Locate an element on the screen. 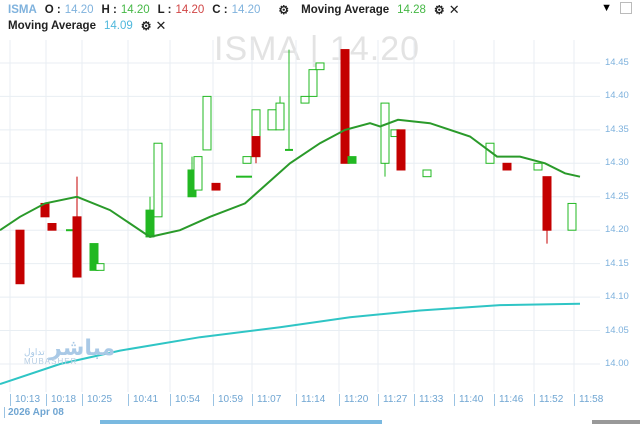 This screenshot has height=424, width=640. dropdown-icon: ▼ is located at coordinates (606, 8).